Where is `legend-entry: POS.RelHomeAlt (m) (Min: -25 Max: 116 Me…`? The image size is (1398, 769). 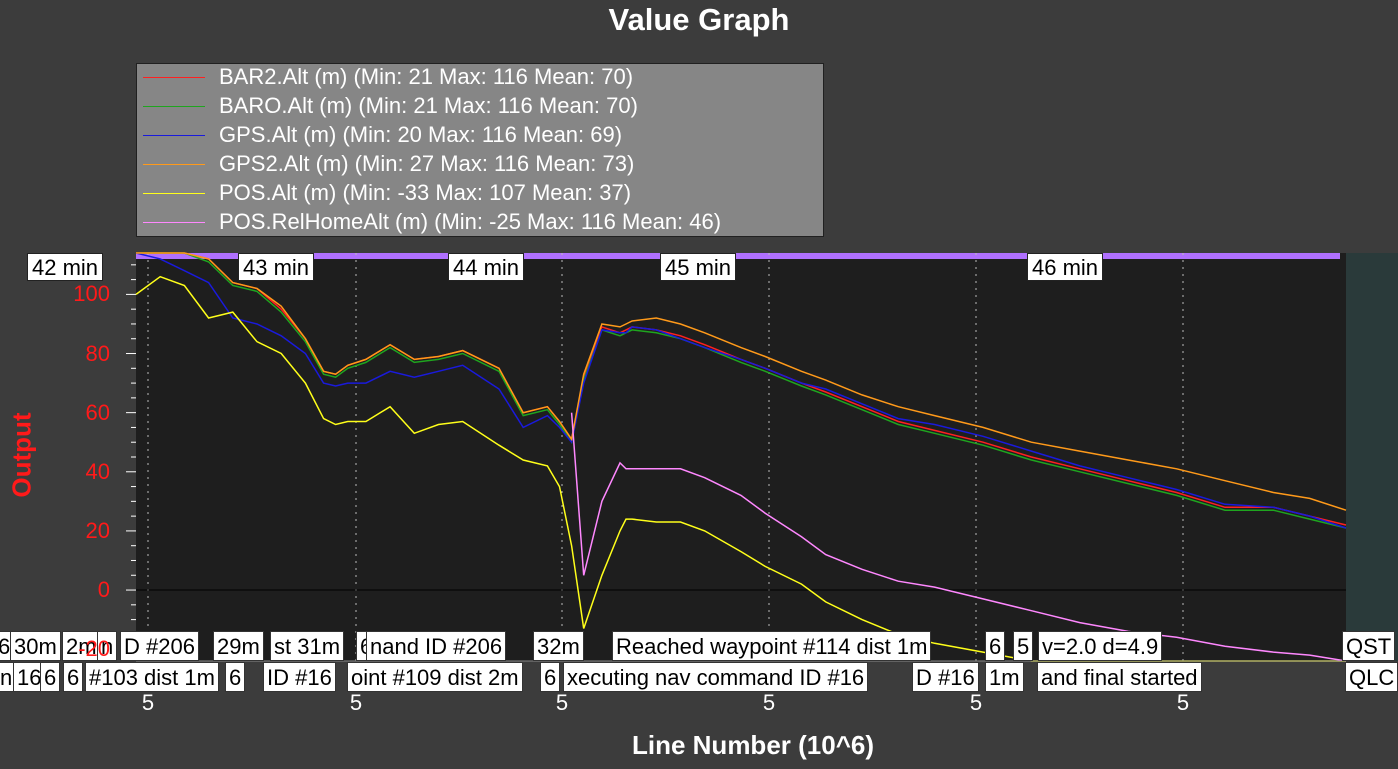
legend-entry: POS.RelHomeAlt (m) (Min: -25 Max: 116 Me… is located at coordinates (480, 223).